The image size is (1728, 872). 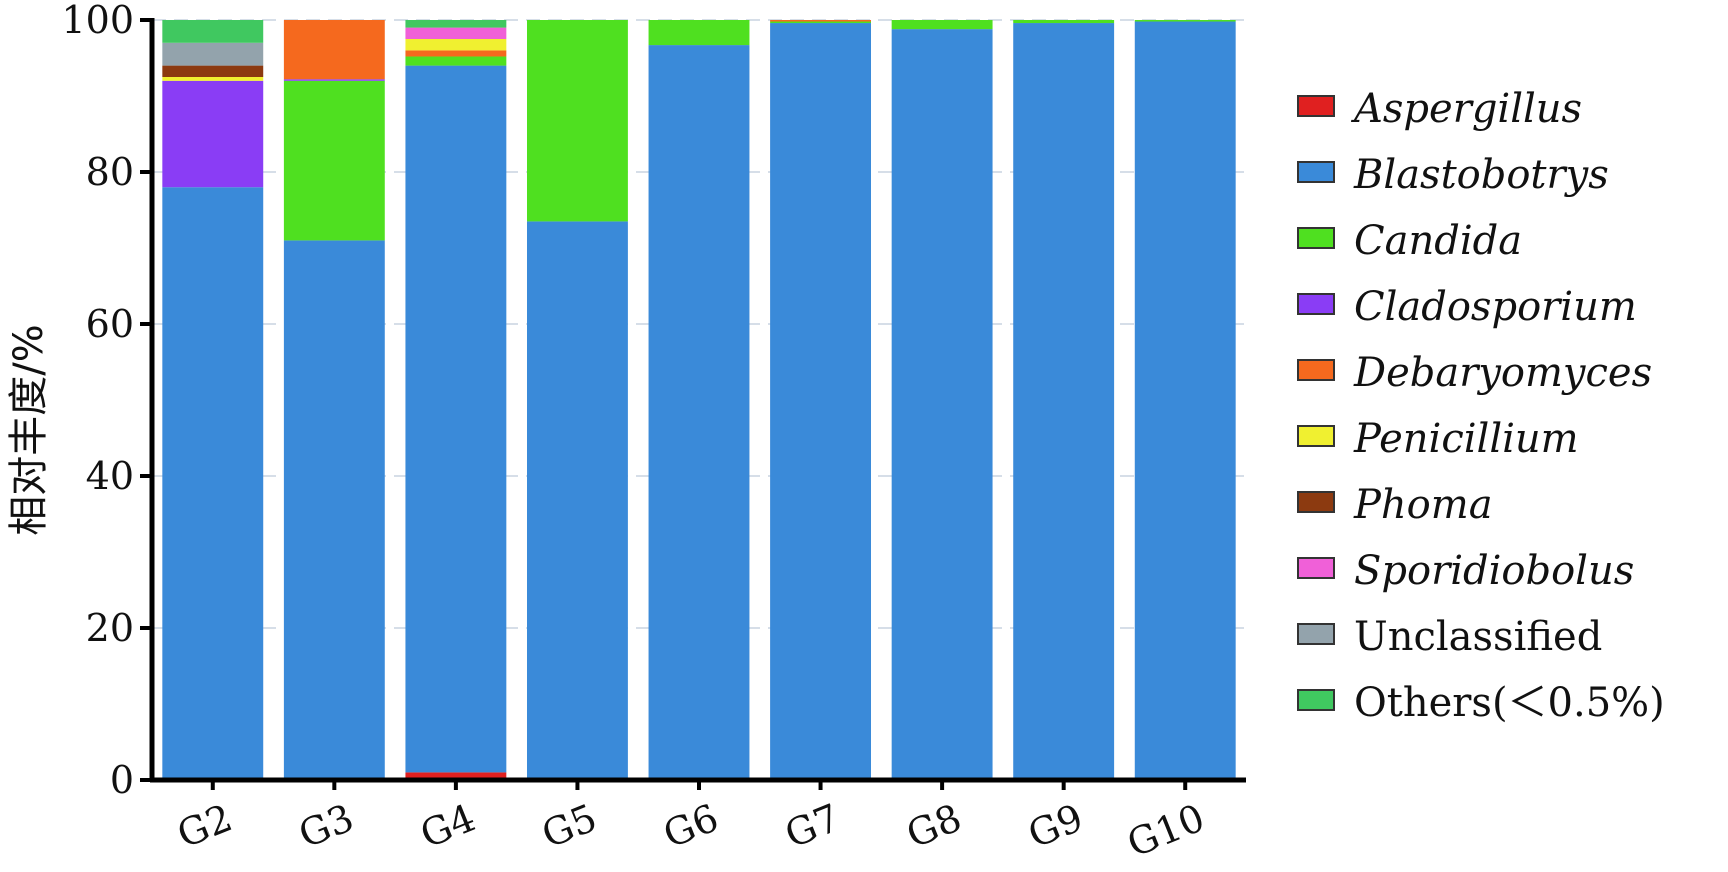 What do you see at coordinates (204, 826) in the screenshot?
I see `x-tick-label-g2: G2` at bounding box center [204, 826].